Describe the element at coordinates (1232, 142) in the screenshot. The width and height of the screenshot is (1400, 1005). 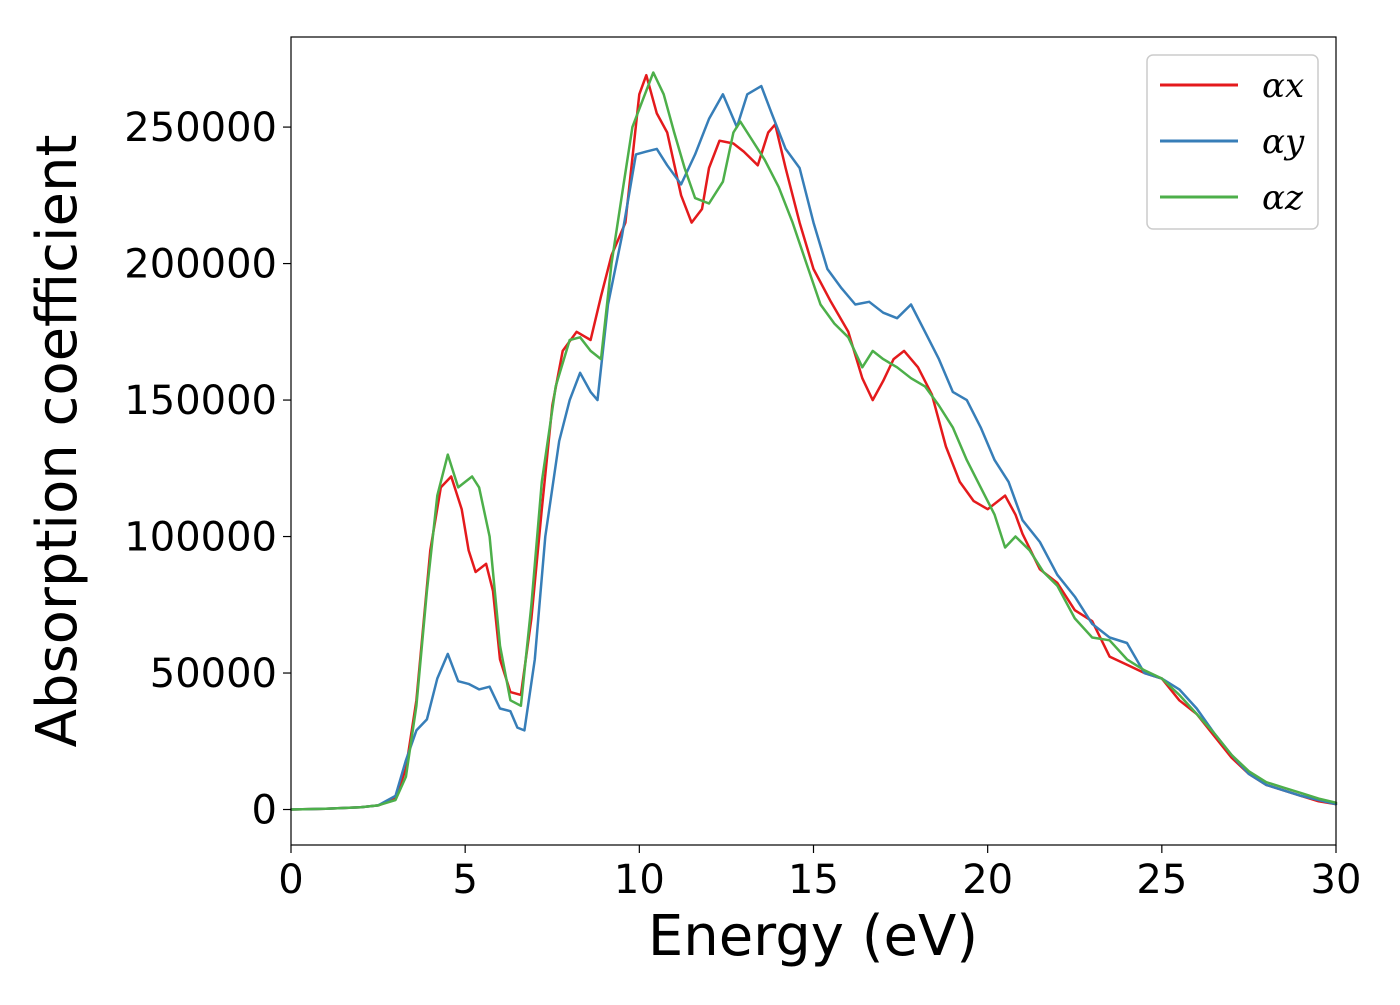
I see `legend: αx αy αz` at that location.